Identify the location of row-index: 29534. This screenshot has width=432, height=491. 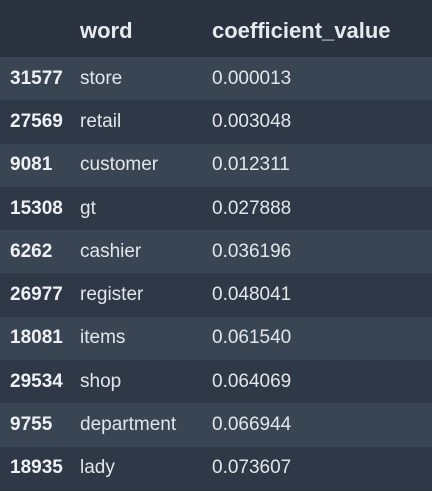
(36, 381).